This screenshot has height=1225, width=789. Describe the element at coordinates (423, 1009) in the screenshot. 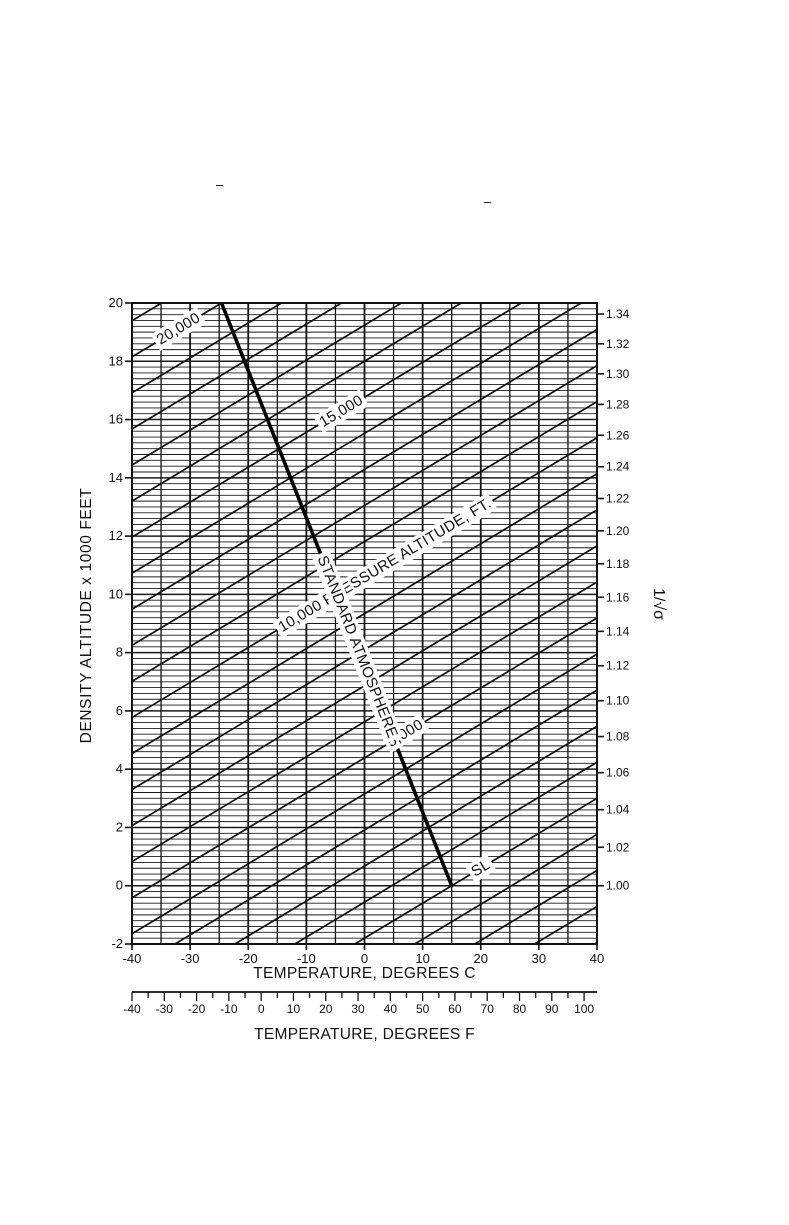

I see `fahrenheit-tick-label: 50` at that location.